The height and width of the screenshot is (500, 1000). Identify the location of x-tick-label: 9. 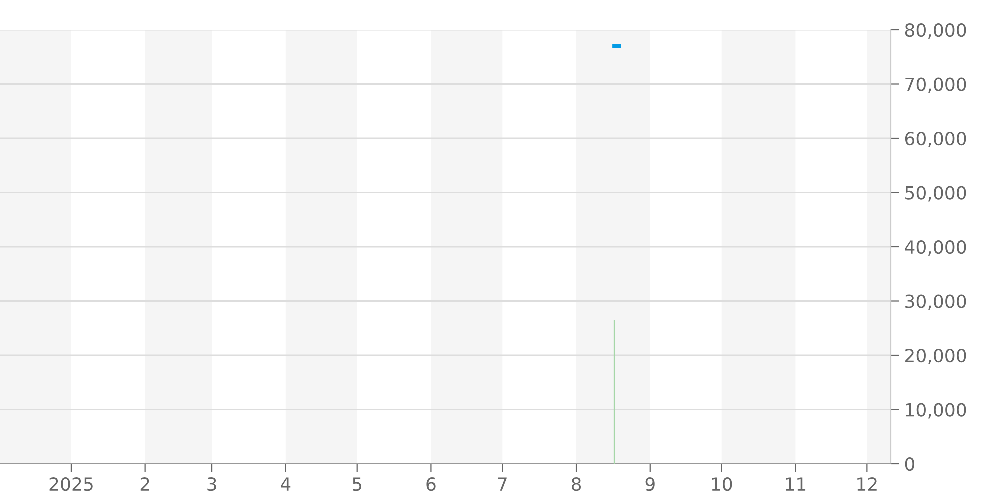
(650, 485).